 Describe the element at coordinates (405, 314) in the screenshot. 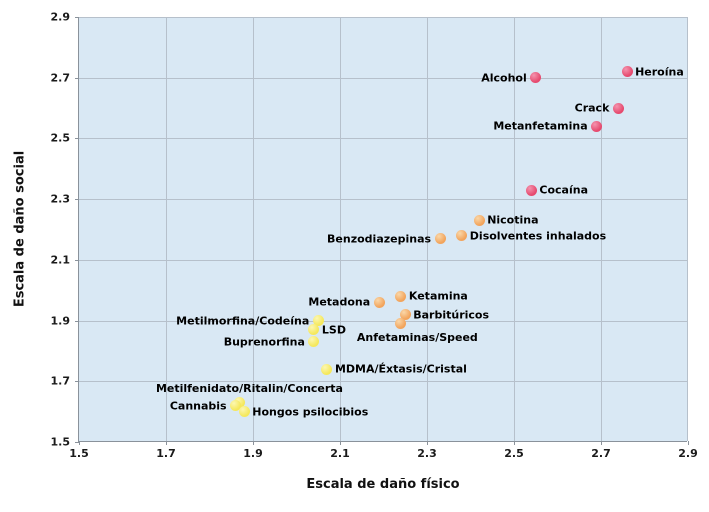

I see `data-point-barbituricos` at that location.